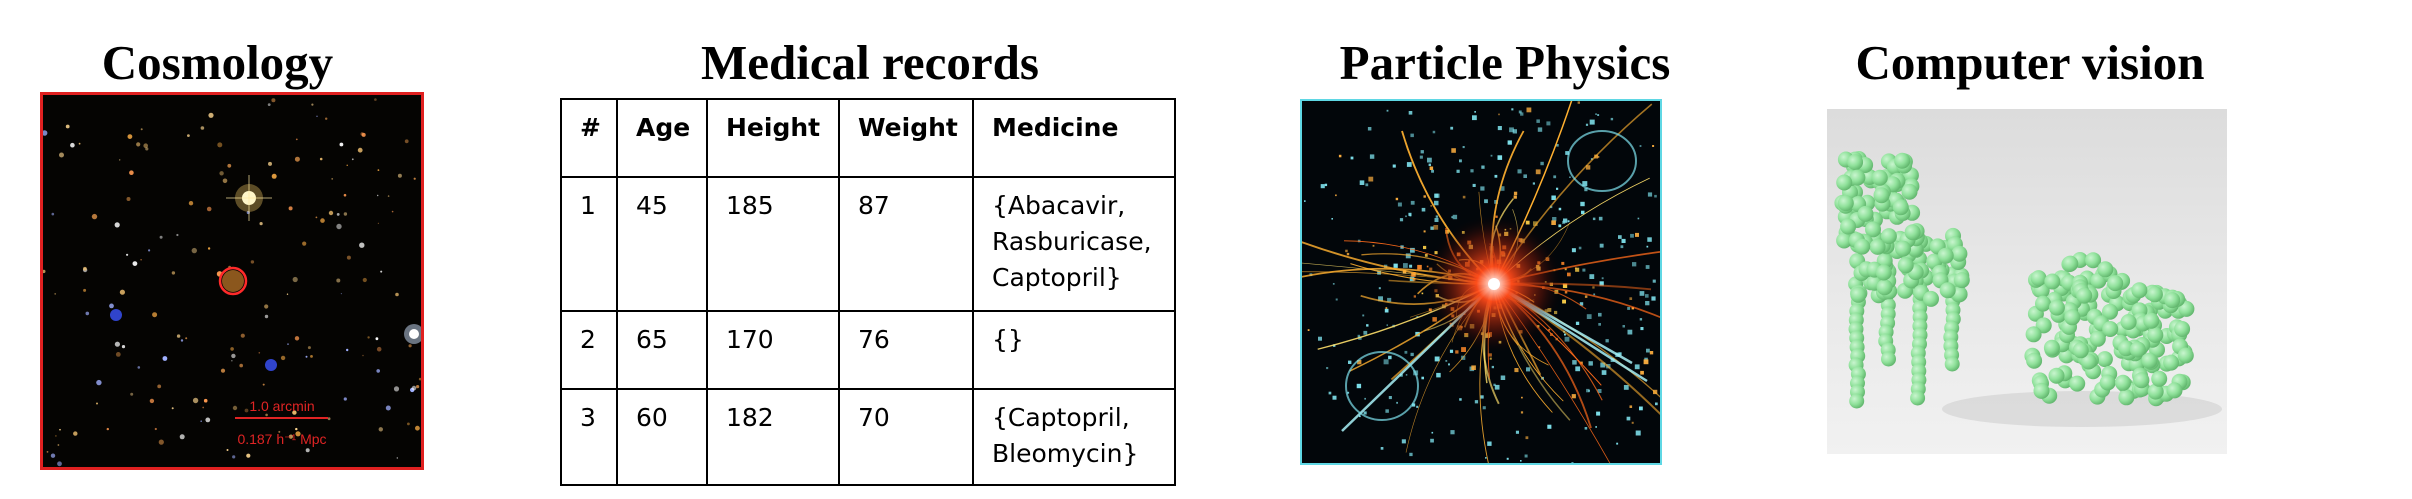 The width and height of the screenshot is (2412, 499). What do you see at coordinates (281, 406) in the screenshot?
I see `scale-bar-arcmin-label: 1.0 arcmin` at bounding box center [281, 406].